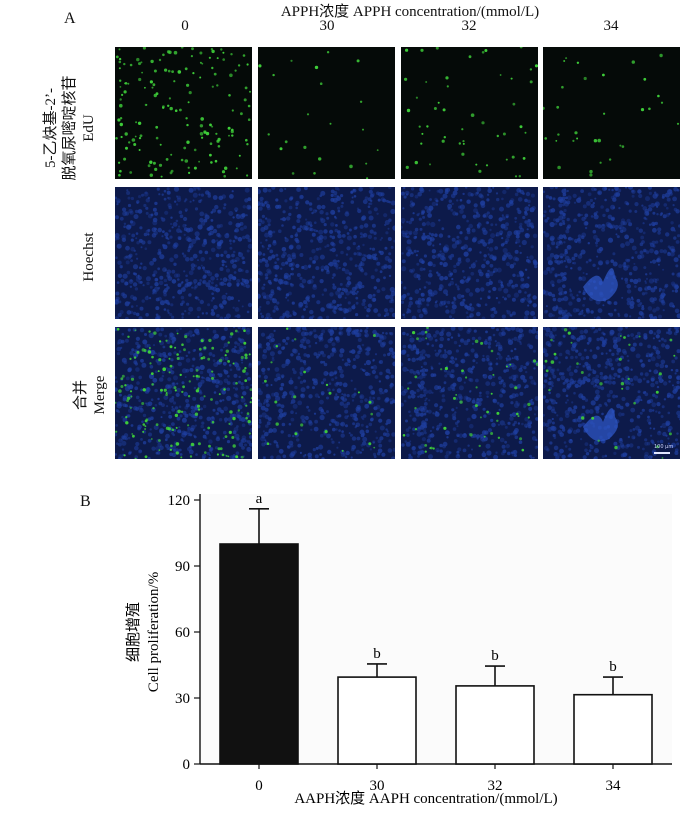 The width and height of the screenshot is (700, 834). I want to click on panel-a-letter: A, so click(70, 18).